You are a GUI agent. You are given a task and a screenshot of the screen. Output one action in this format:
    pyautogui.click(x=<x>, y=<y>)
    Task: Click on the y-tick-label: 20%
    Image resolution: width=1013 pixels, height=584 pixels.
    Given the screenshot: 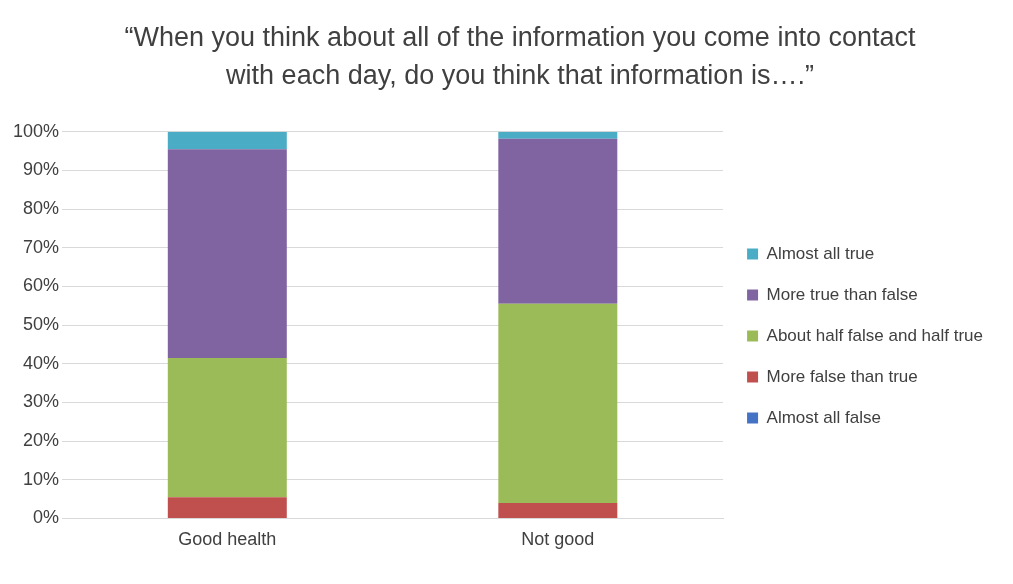 What is the action you would take?
    pyautogui.click(x=41, y=440)
    